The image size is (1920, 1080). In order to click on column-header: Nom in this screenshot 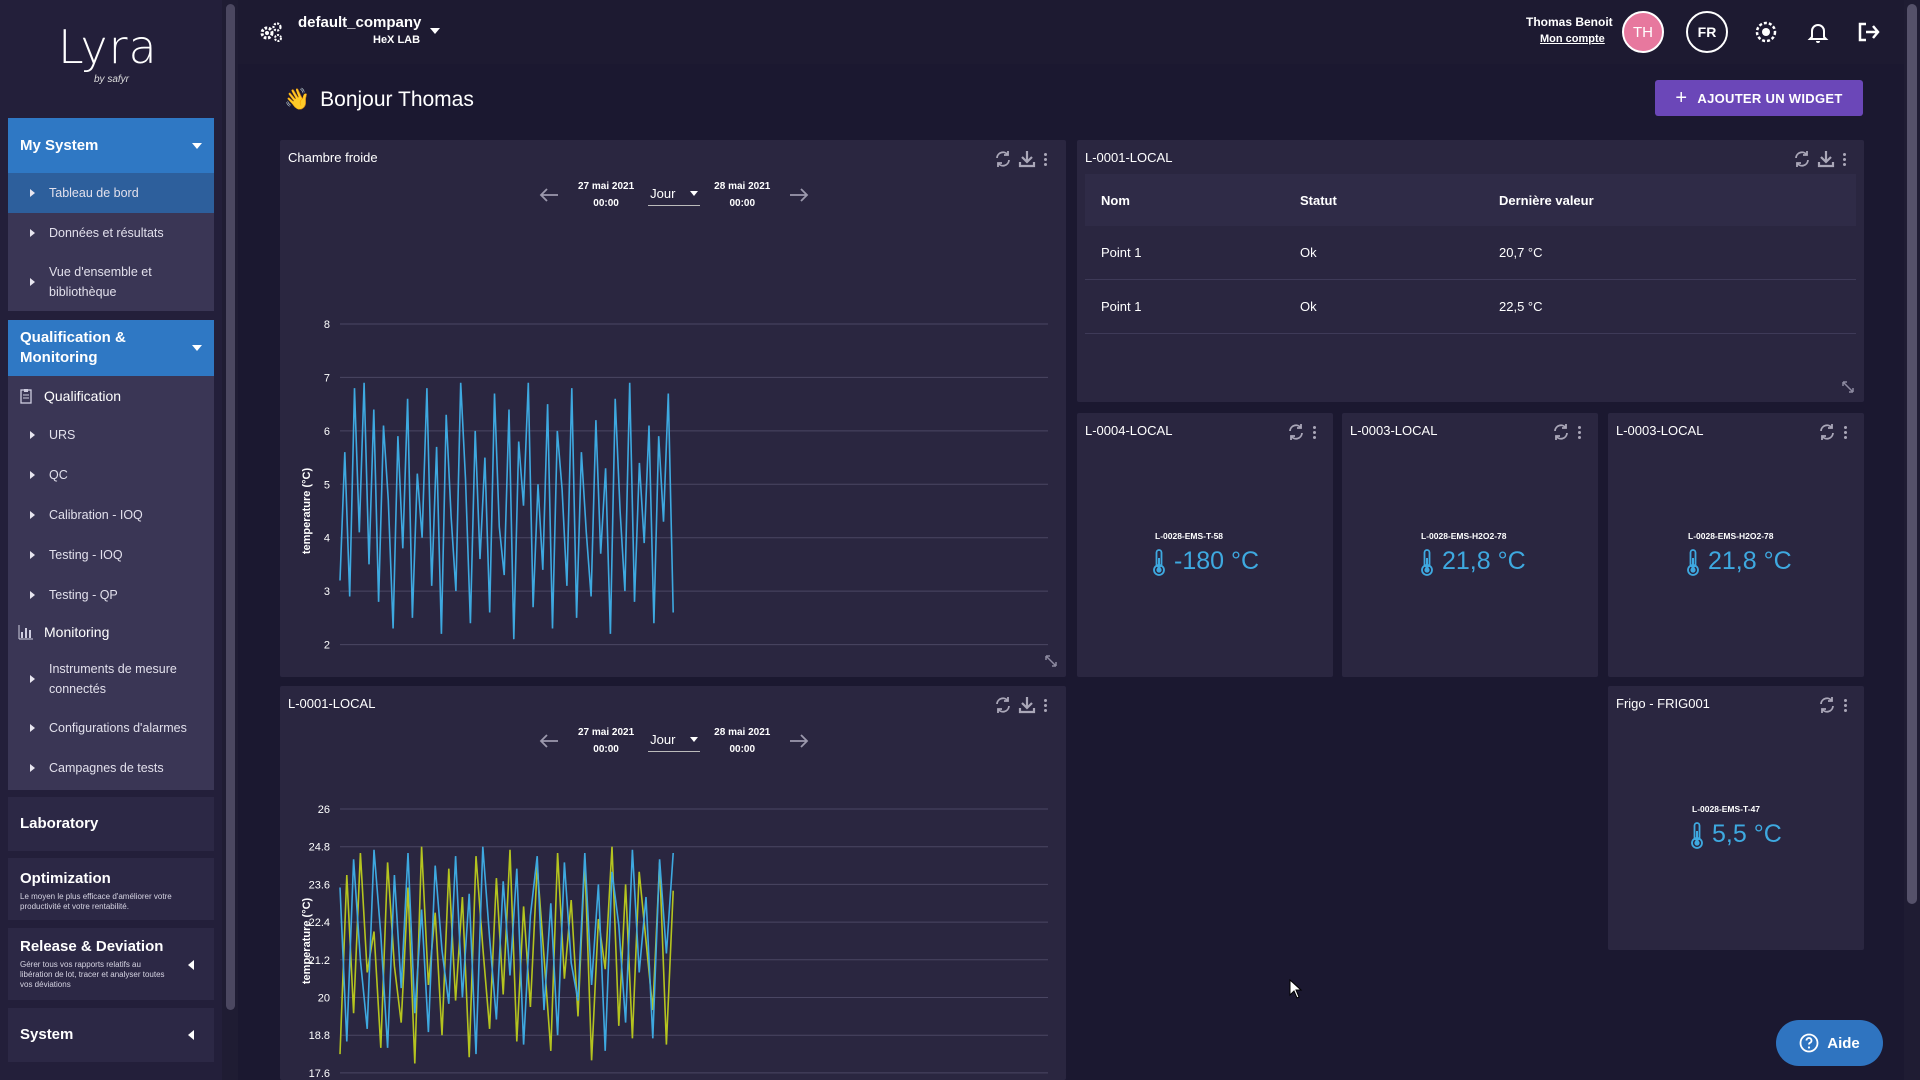, I will do `click(1115, 200)`.